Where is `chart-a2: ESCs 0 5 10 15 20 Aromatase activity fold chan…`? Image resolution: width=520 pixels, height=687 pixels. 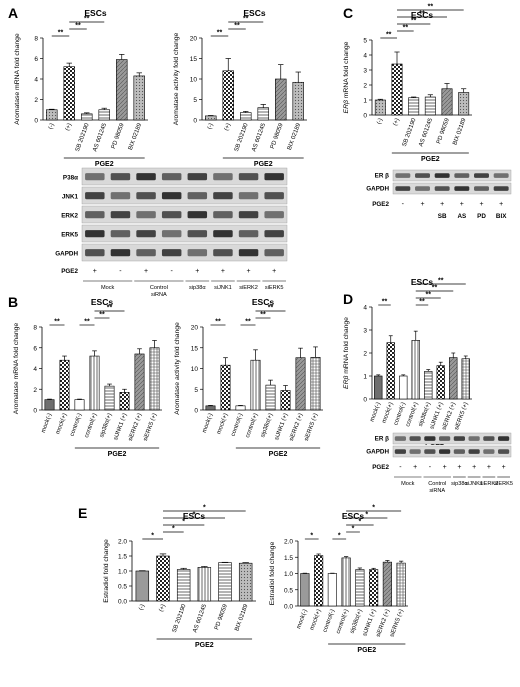
chart-a2: ESCs 0 5 10 15 20 Aromatase activity fold chan… is located at coordinates (240, 88).